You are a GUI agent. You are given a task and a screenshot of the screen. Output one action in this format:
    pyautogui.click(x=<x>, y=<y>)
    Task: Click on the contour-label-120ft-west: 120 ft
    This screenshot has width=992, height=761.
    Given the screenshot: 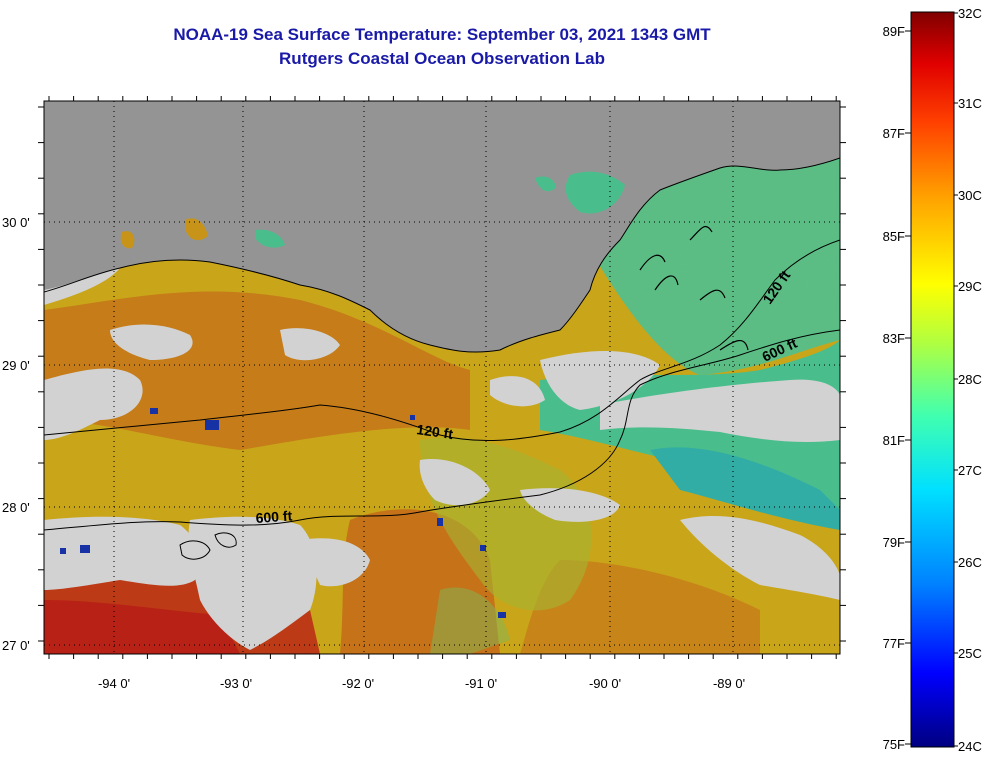 What is the action you would take?
    pyautogui.click(x=435, y=431)
    